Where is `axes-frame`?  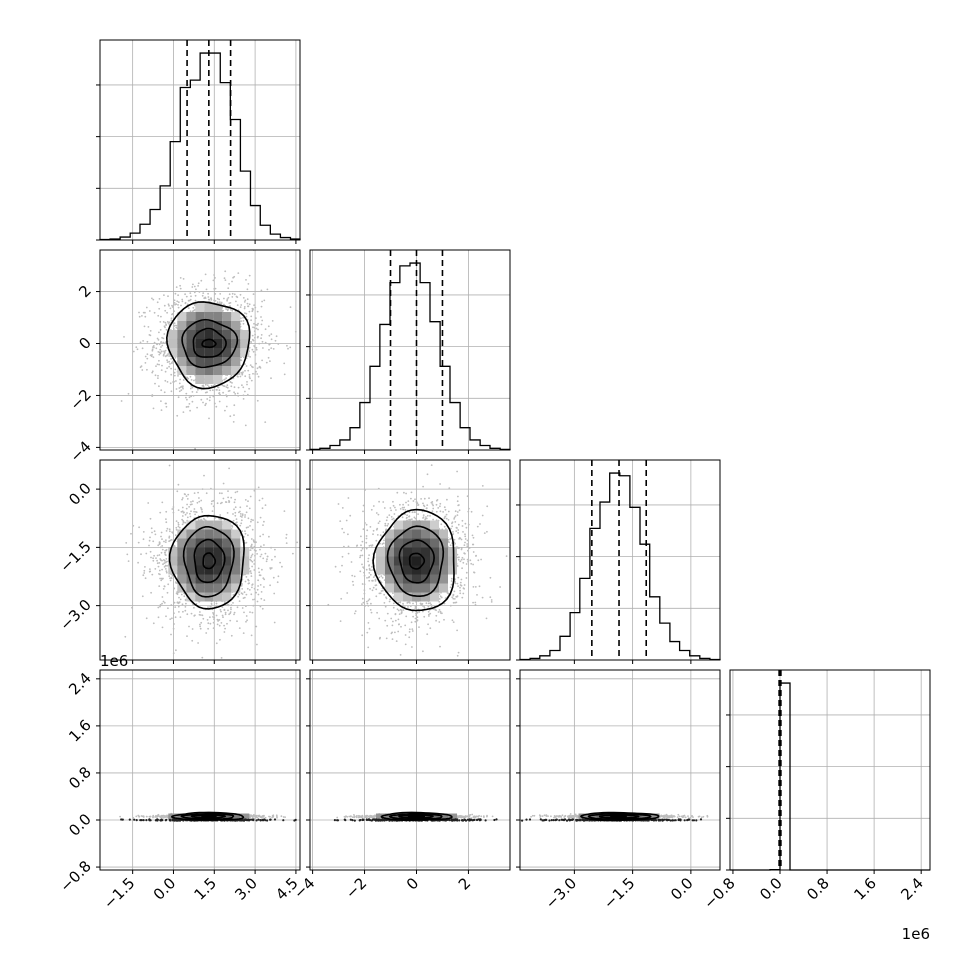
axes-frame is located at coordinates (200, 560).